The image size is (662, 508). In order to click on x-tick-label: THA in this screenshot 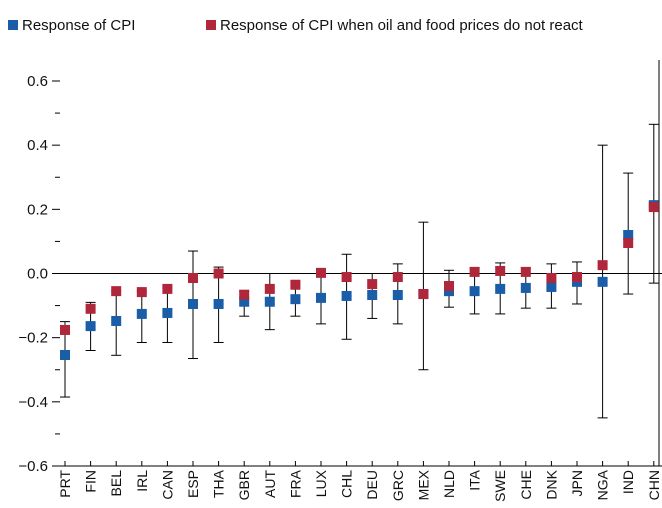, I will do `click(219, 483)`.